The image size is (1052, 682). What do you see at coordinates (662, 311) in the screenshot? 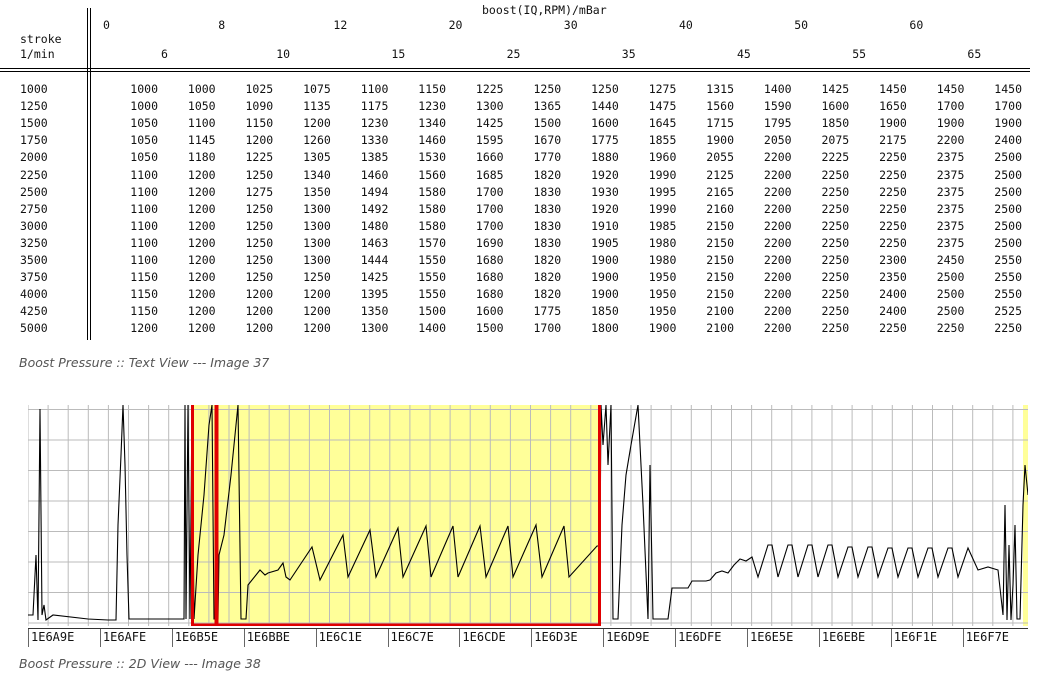
I see `table-cell: 1950` at bounding box center [662, 311].